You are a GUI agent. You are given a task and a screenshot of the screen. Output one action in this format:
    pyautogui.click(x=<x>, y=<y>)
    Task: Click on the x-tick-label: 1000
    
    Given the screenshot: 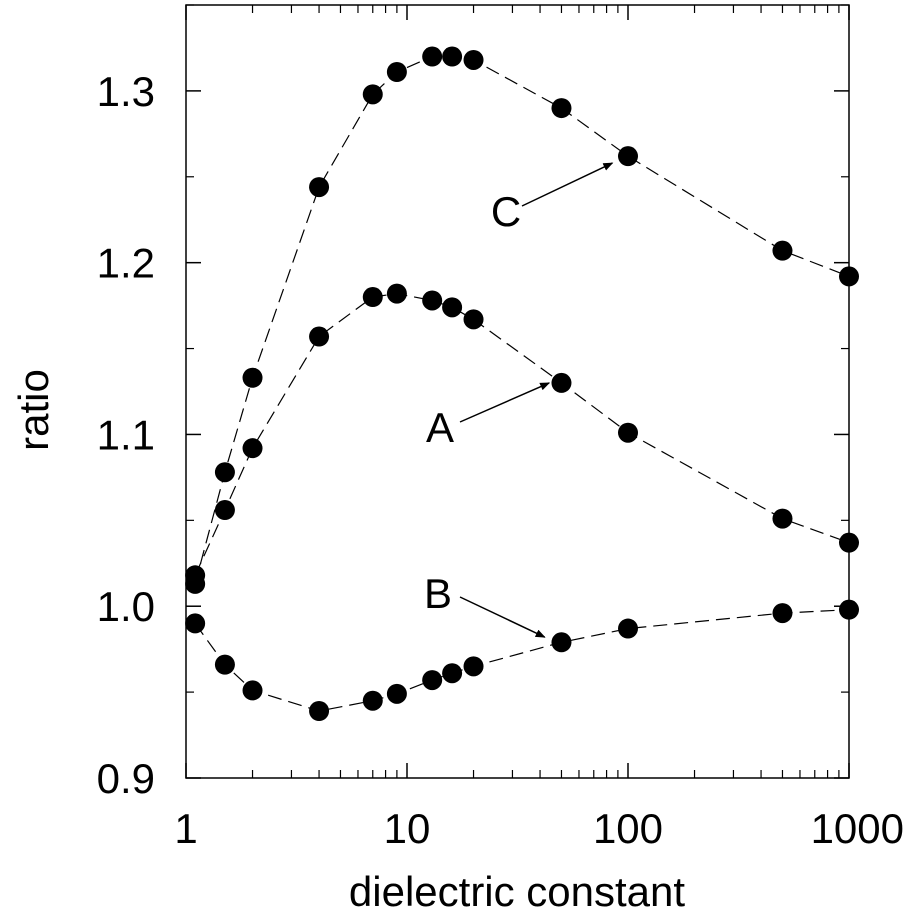 What is the action you would take?
    pyautogui.click(x=857, y=828)
    